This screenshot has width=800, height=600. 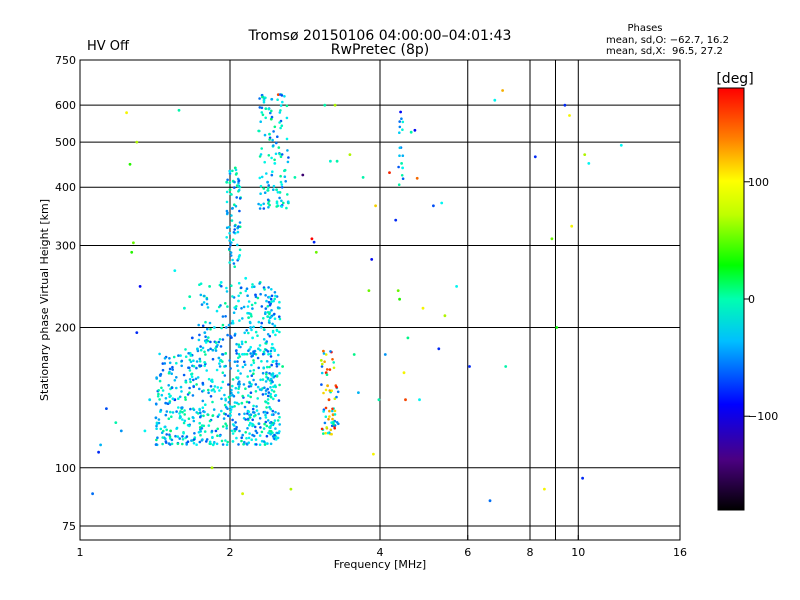 I want to click on y-tick-label: 100, so click(x=65, y=468).